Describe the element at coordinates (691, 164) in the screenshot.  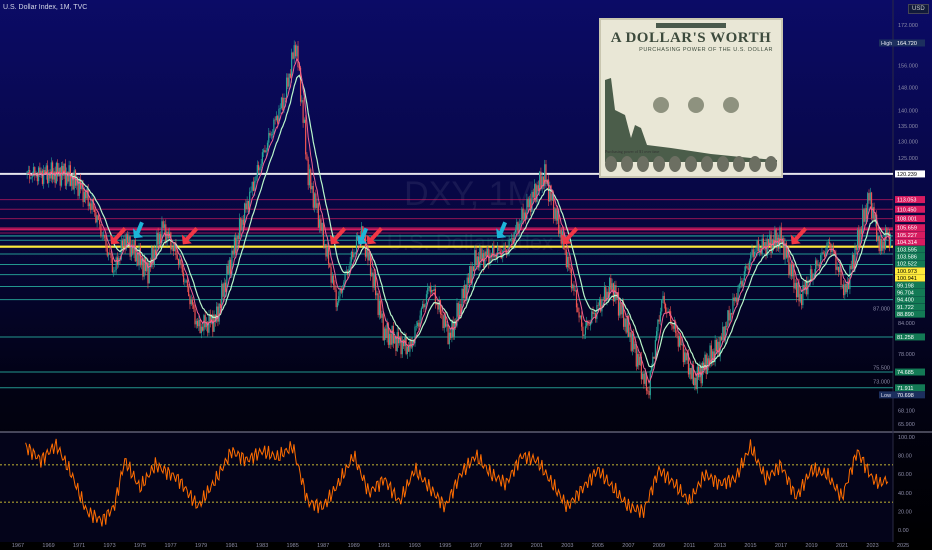
I see `infographic-coins` at that location.